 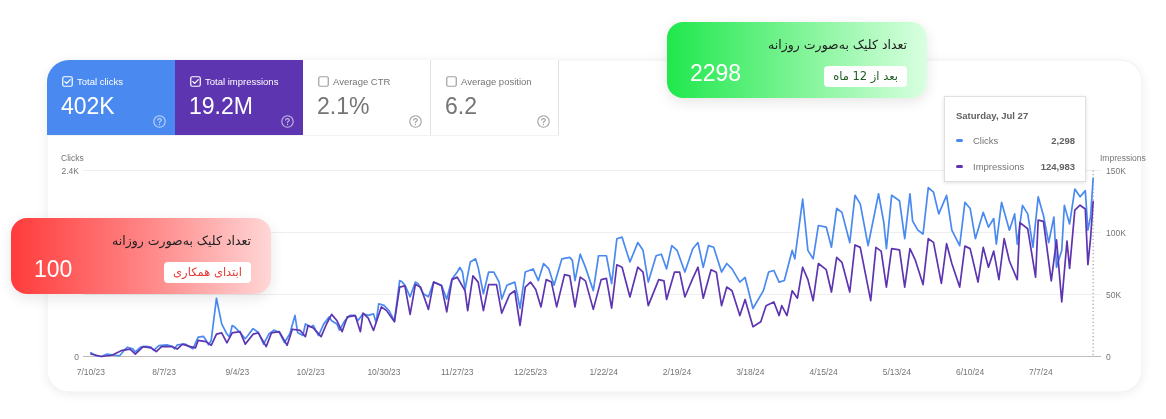 What do you see at coordinates (242, 81) in the screenshot?
I see `text: Total impressions` at bounding box center [242, 81].